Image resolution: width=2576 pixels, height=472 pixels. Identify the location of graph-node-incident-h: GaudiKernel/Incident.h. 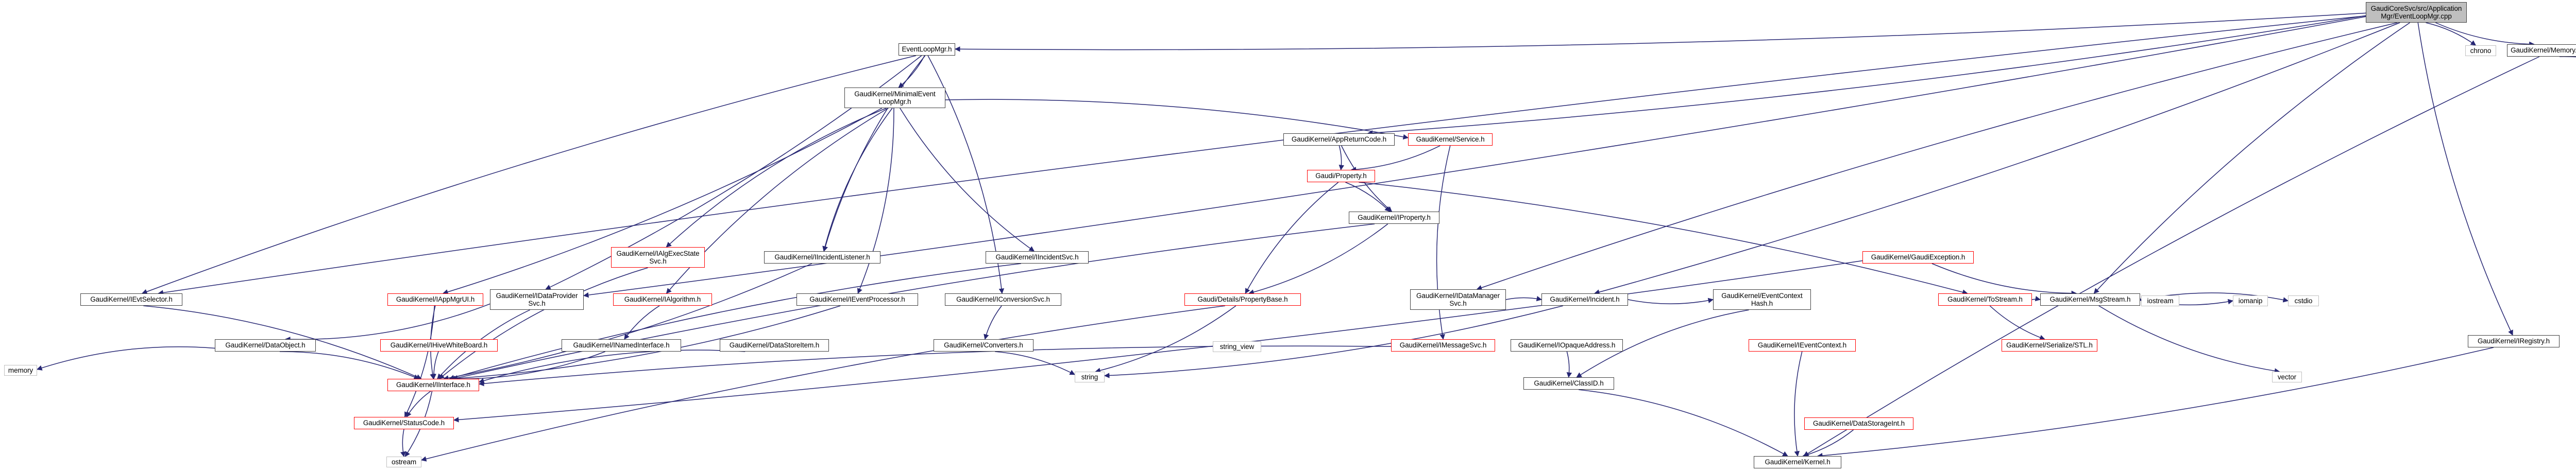
(1584, 300).